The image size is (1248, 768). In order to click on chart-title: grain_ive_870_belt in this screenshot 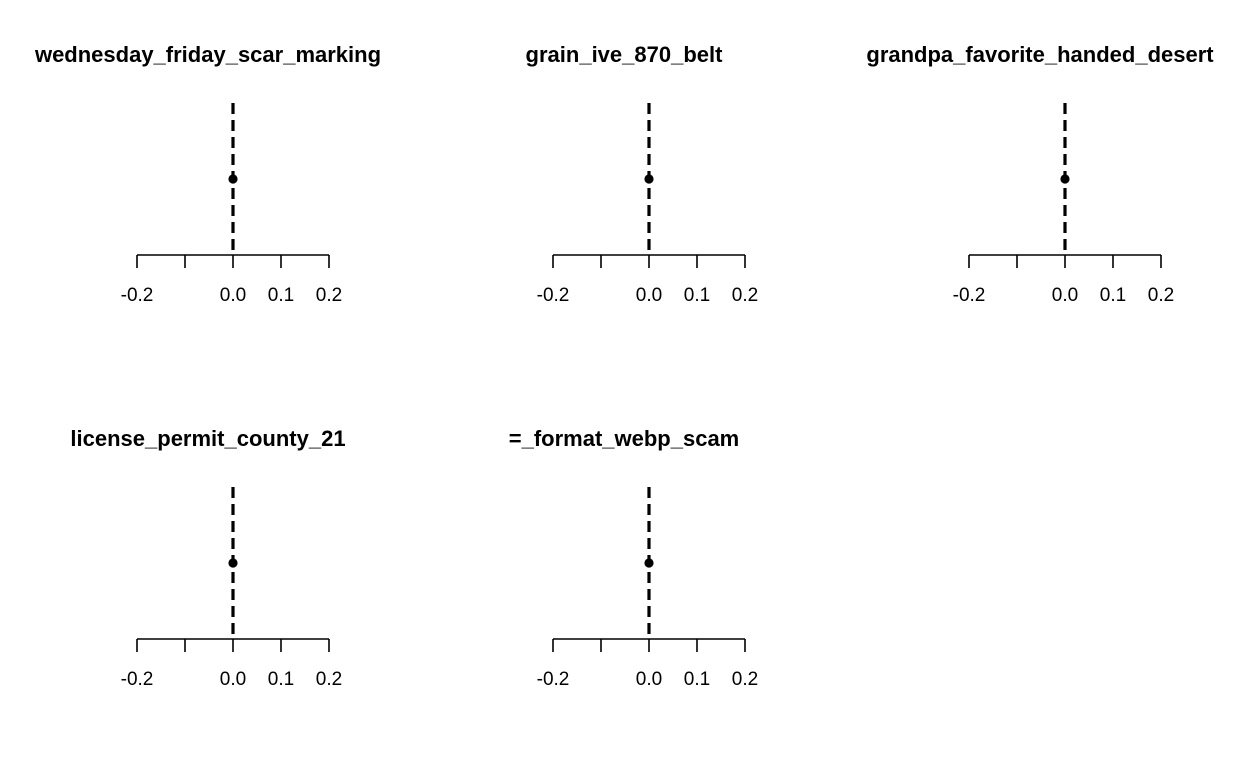, I will do `click(625, 54)`.